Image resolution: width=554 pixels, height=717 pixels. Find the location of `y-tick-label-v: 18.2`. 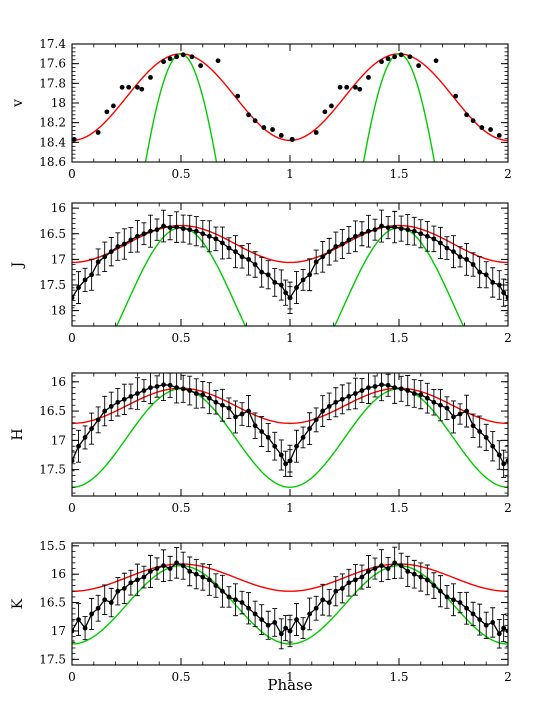

y-tick-label-v: 18.2 is located at coordinates (52, 123).